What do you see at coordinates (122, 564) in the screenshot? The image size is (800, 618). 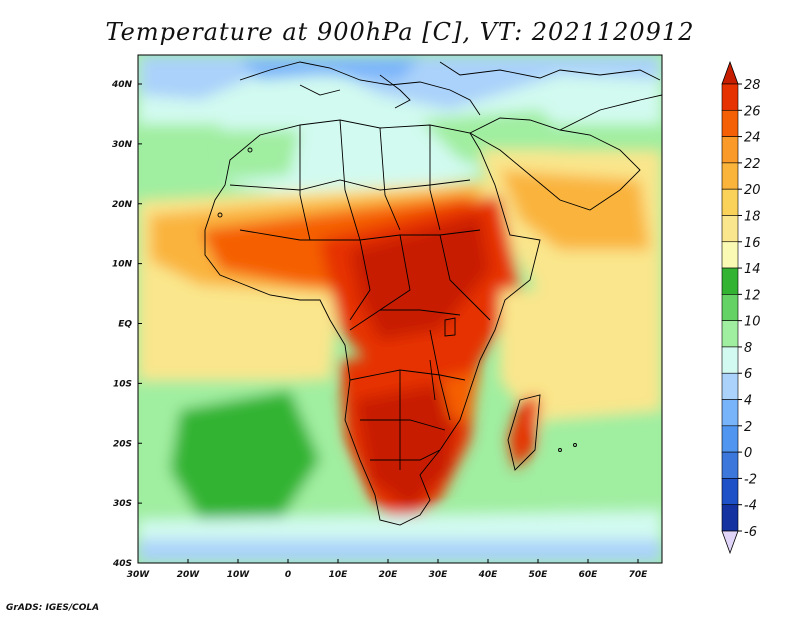 I see `y-tick-label: 40S` at bounding box center [122, 564].